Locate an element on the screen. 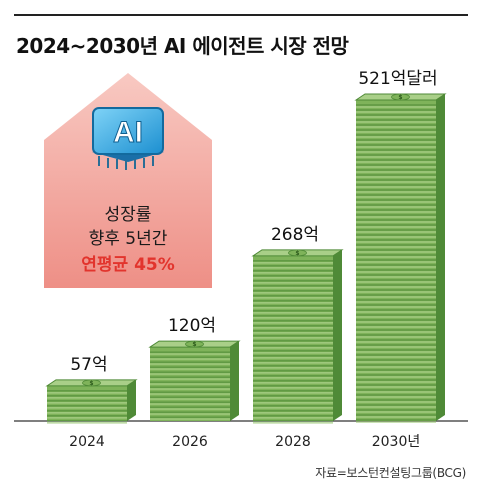 The height and width of the screenshot is (500, 480). chart-title: 2024~2030년 AI 에이전트 시장 전망 is located at coordinates (182, 46).